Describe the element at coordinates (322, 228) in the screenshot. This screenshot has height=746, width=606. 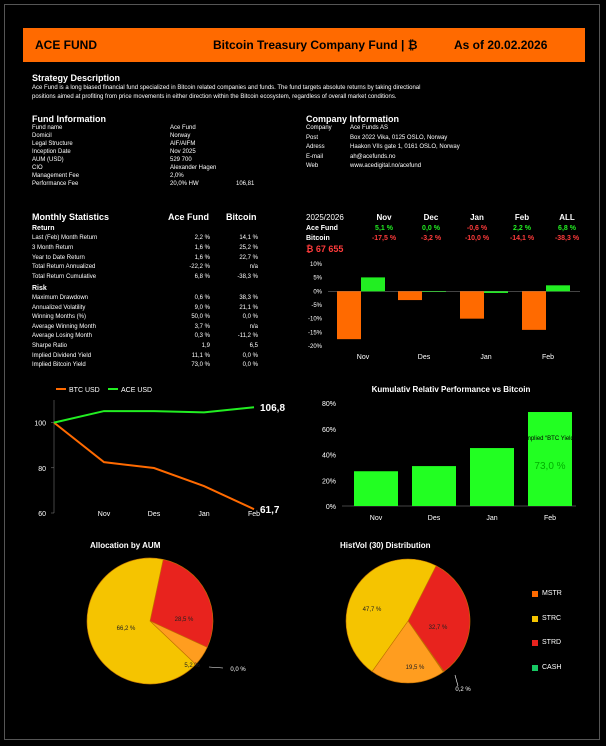
I see `perf-ace-label: Ace Fund` at that location.